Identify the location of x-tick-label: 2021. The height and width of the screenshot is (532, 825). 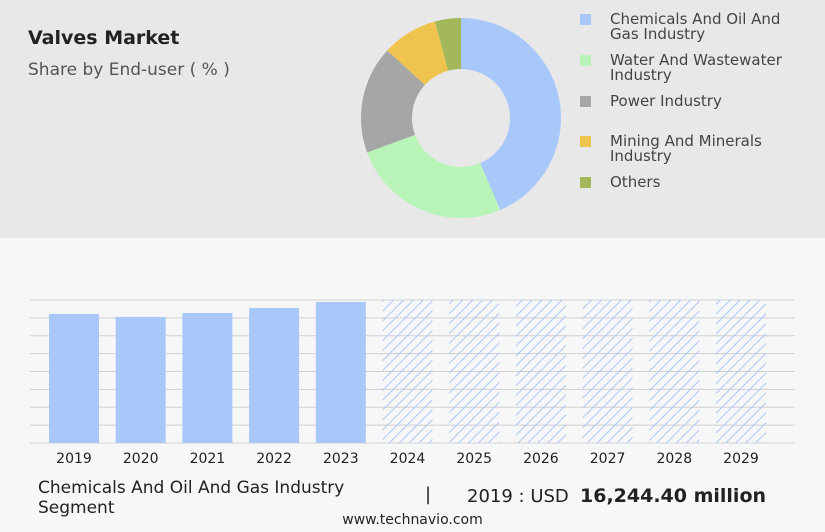
(208, 459).